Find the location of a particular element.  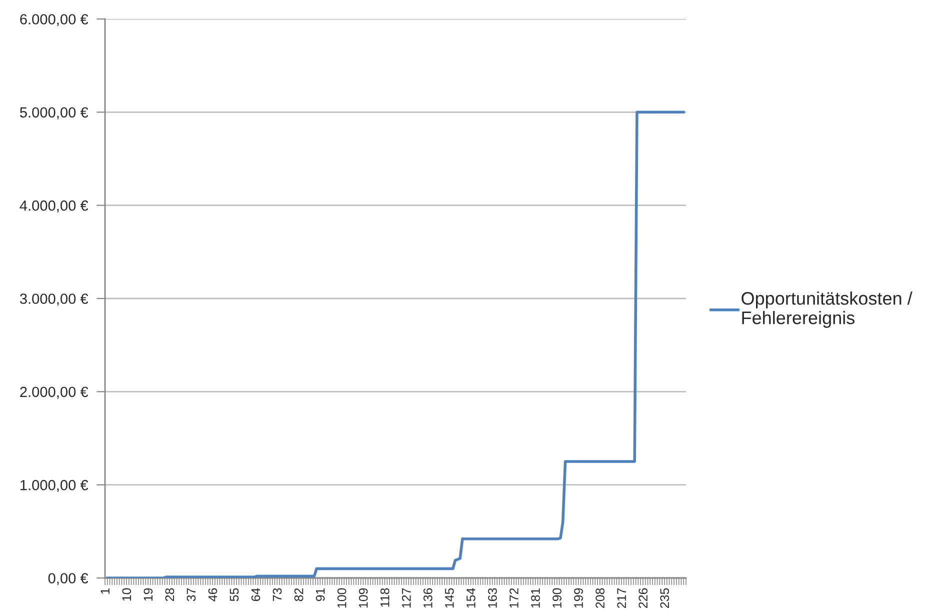

x-tick-label: 181 is located at coordinates (535, 598).